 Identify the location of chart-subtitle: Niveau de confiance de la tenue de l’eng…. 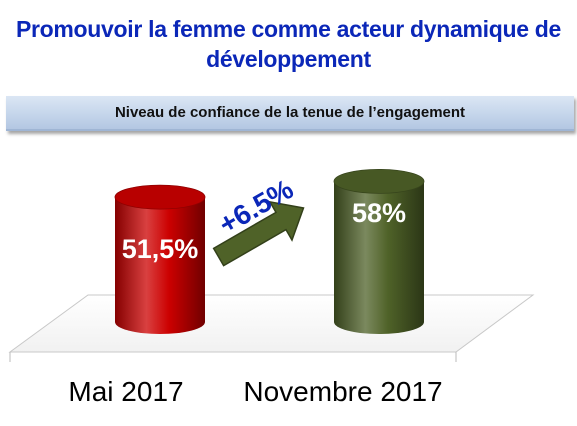
(290, 112).